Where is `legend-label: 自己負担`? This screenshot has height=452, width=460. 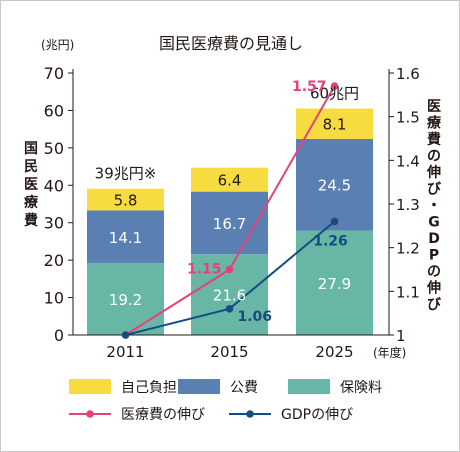
legend-label: 自己負担 is located at coordinates (149, 388).